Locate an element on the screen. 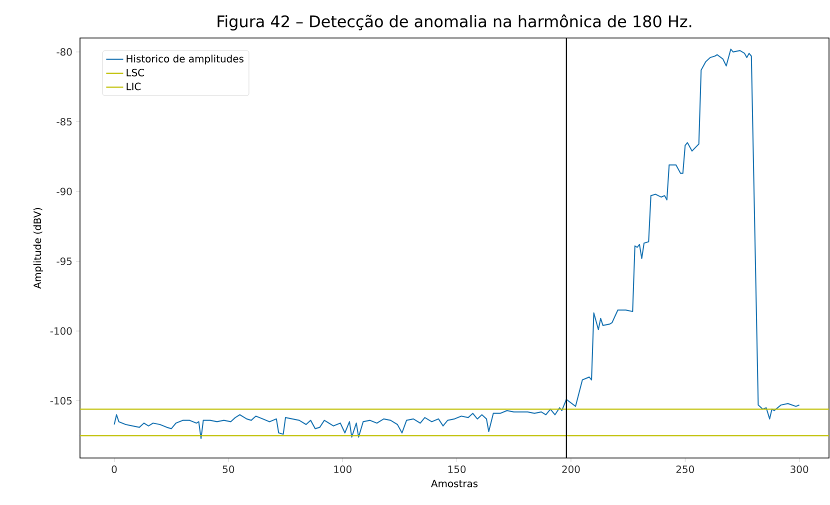  x-tick-label: 0 is located at coordinates (114, 470).